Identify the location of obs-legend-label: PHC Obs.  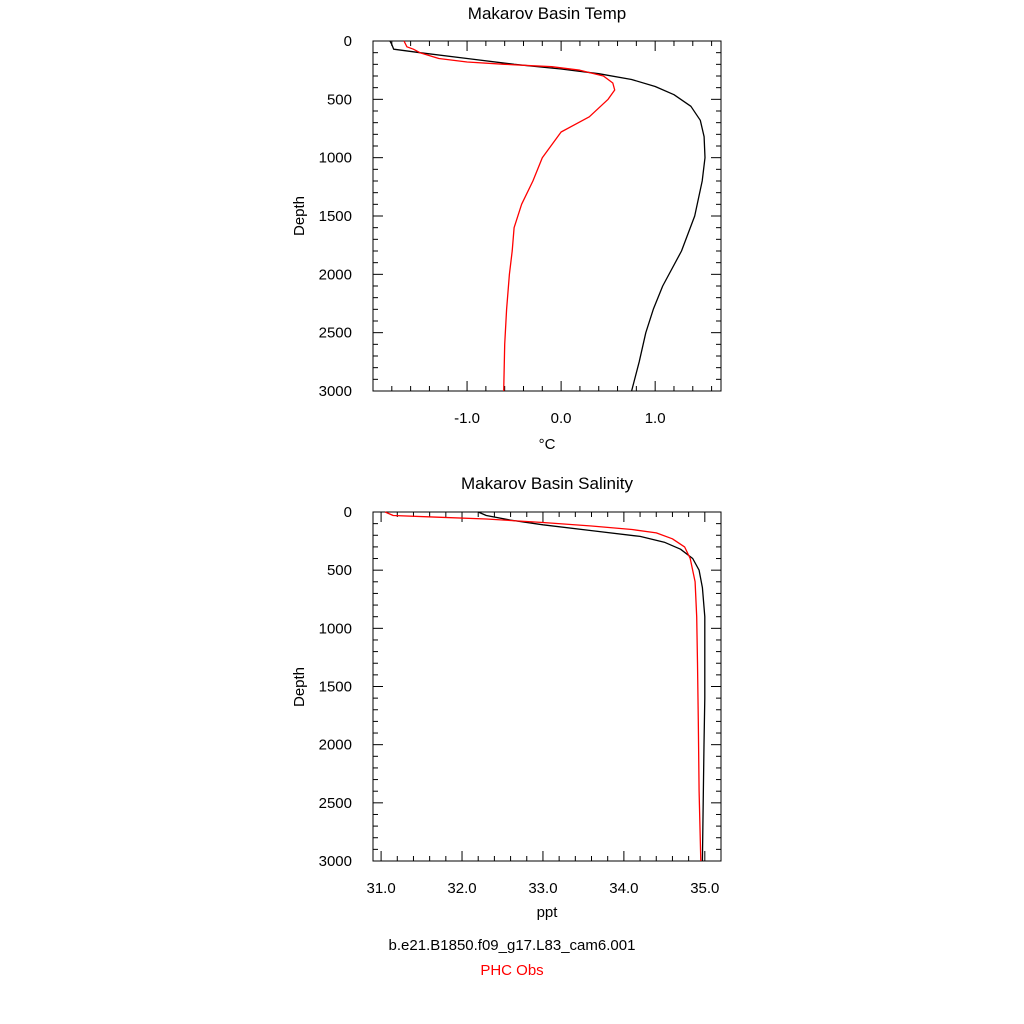
(512, 970).